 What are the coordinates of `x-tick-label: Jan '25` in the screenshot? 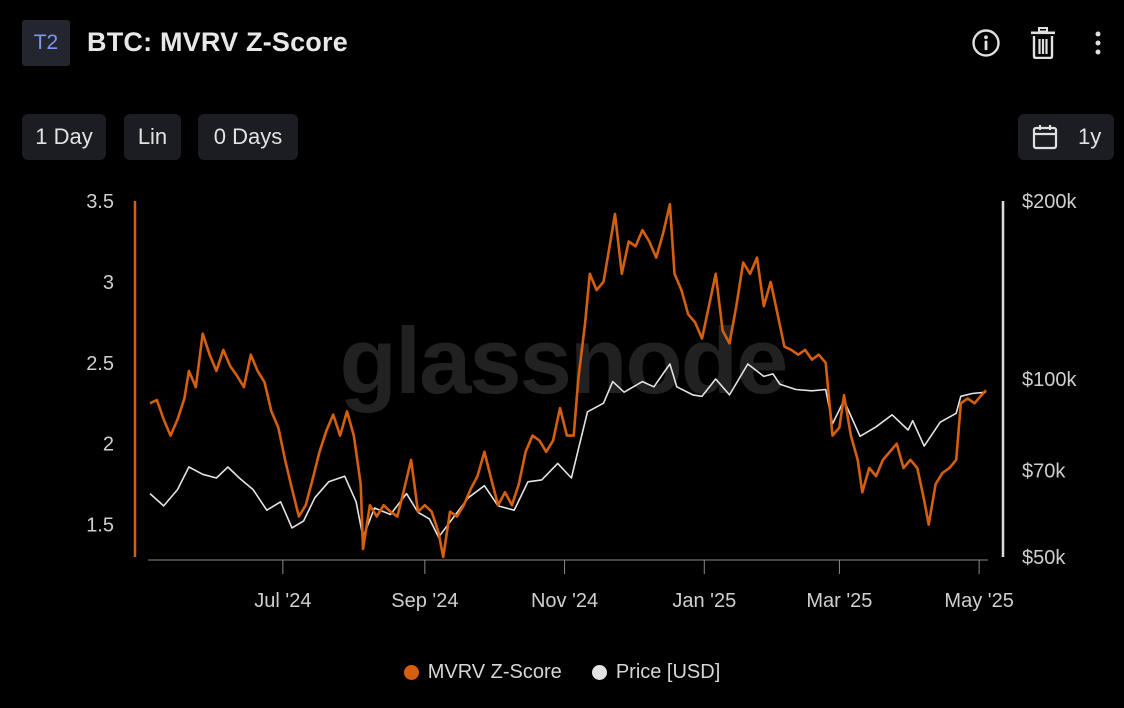 It's located at (704, 601).